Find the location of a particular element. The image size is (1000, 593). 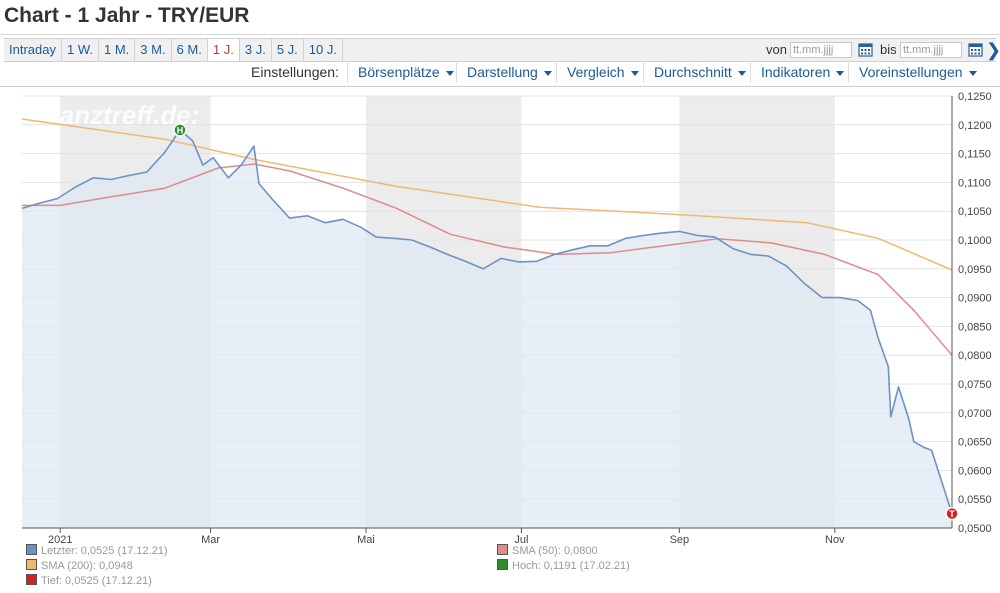

range-tab-1: 1 W. is located at coordinates (80, 50).